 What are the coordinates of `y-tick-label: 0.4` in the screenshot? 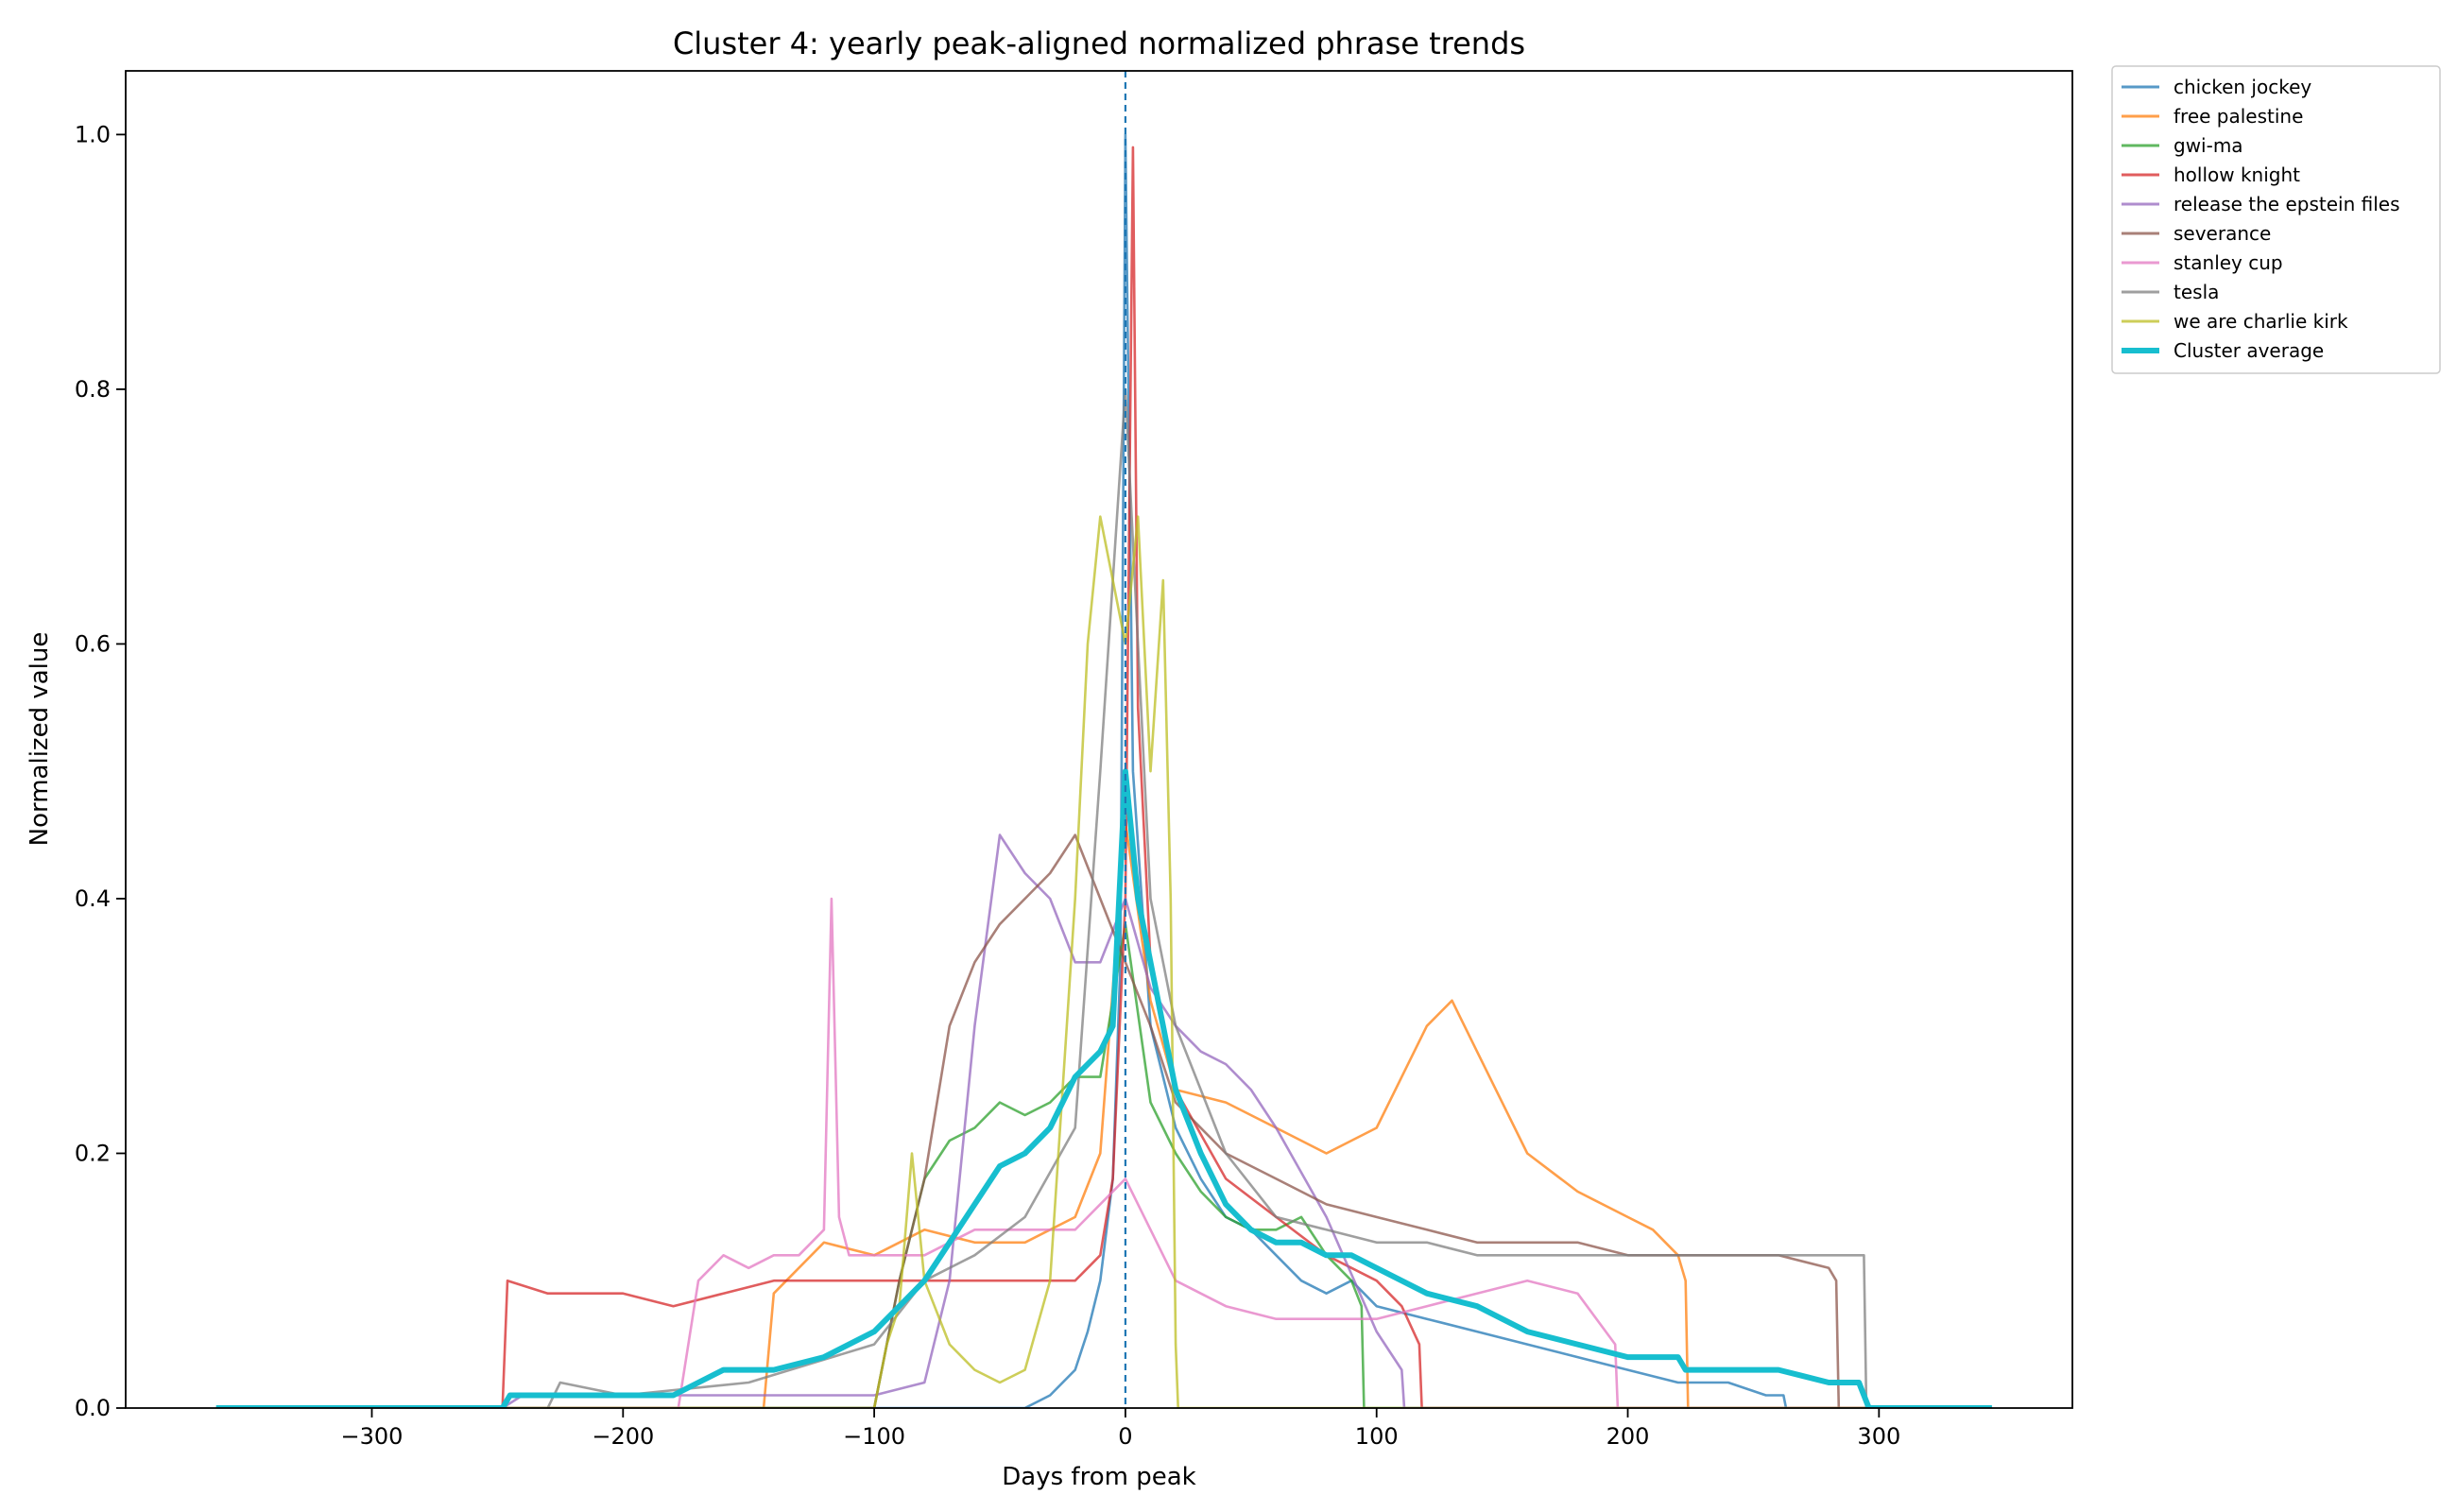 It's located at (93, 898).